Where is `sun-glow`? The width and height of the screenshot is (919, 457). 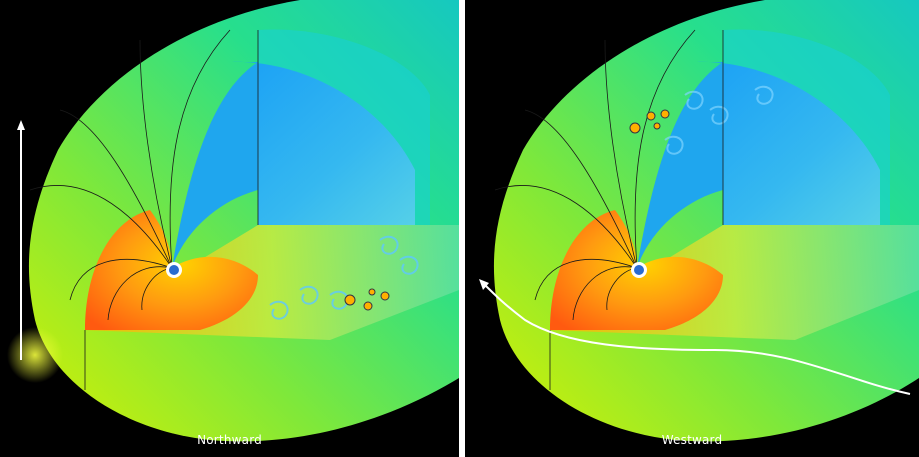
sun-glow is located at coordinates (35, 355).